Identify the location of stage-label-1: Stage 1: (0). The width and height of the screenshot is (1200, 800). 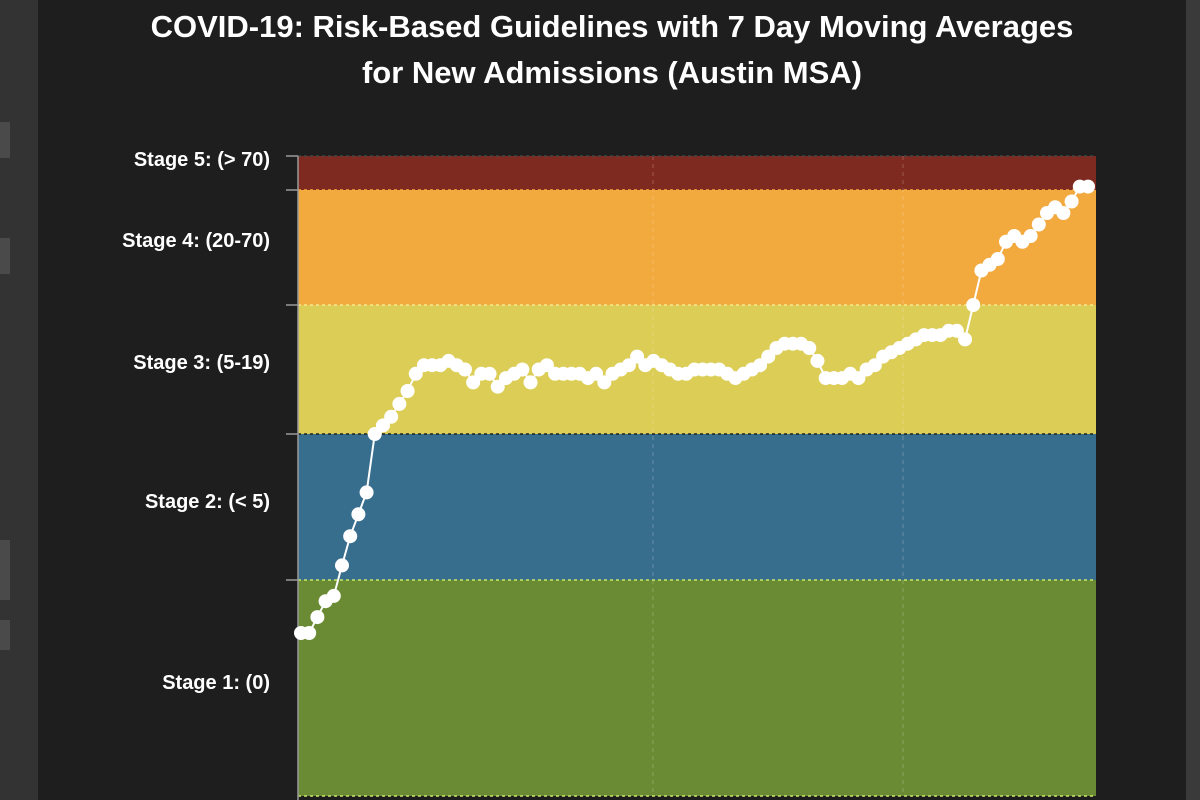
(216, 683).